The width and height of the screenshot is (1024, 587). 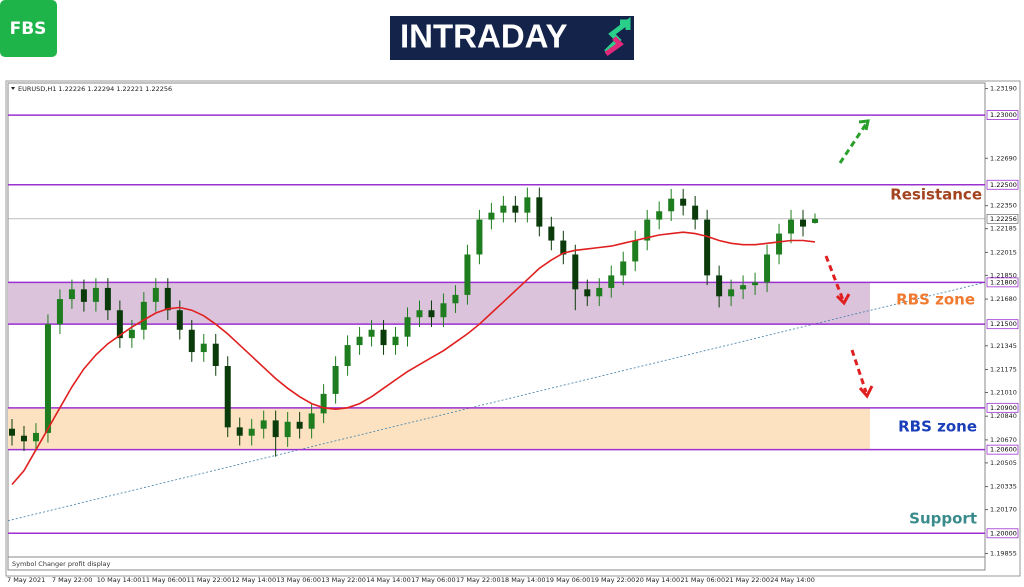 What do you see at coordinates (119, 580) in the screenshot?
I see `x-tick-label: 10 May 14:00` at bounding box center [119, 580].